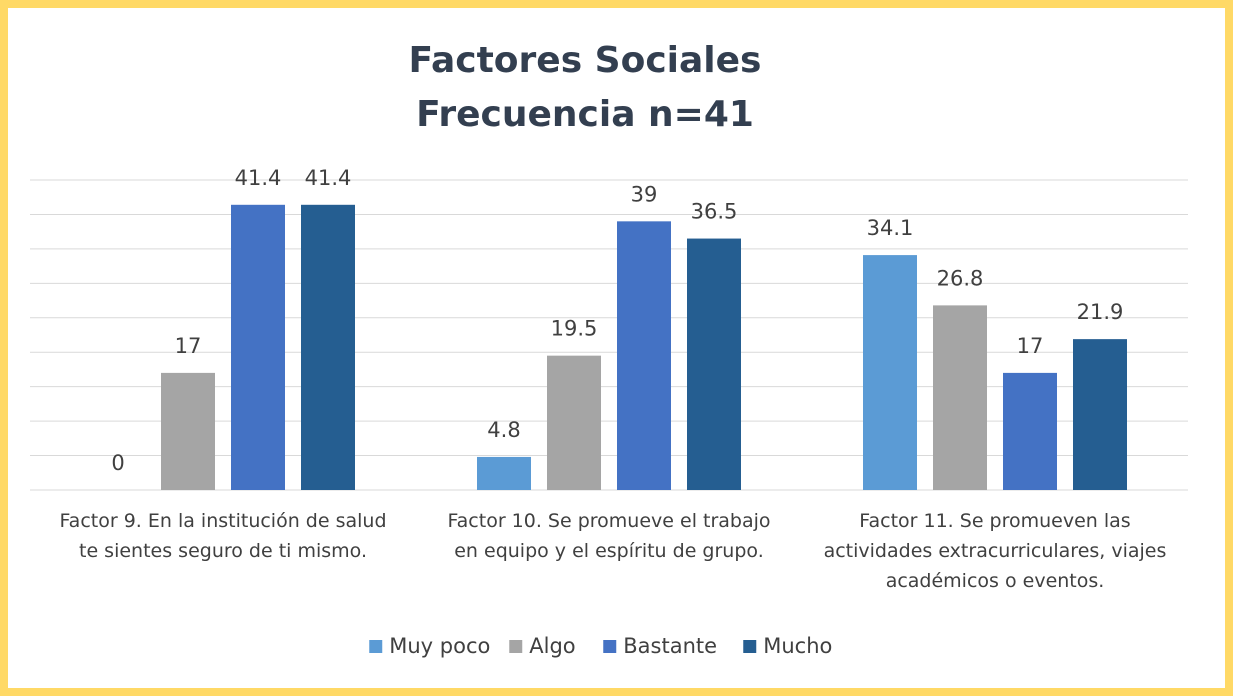 The height and width of the screenshot is (696, 1233). What do you see at coordinates (797, 646) in the screenshot?
I see `legend-label: Mucho` at bounding box center [797, 646].